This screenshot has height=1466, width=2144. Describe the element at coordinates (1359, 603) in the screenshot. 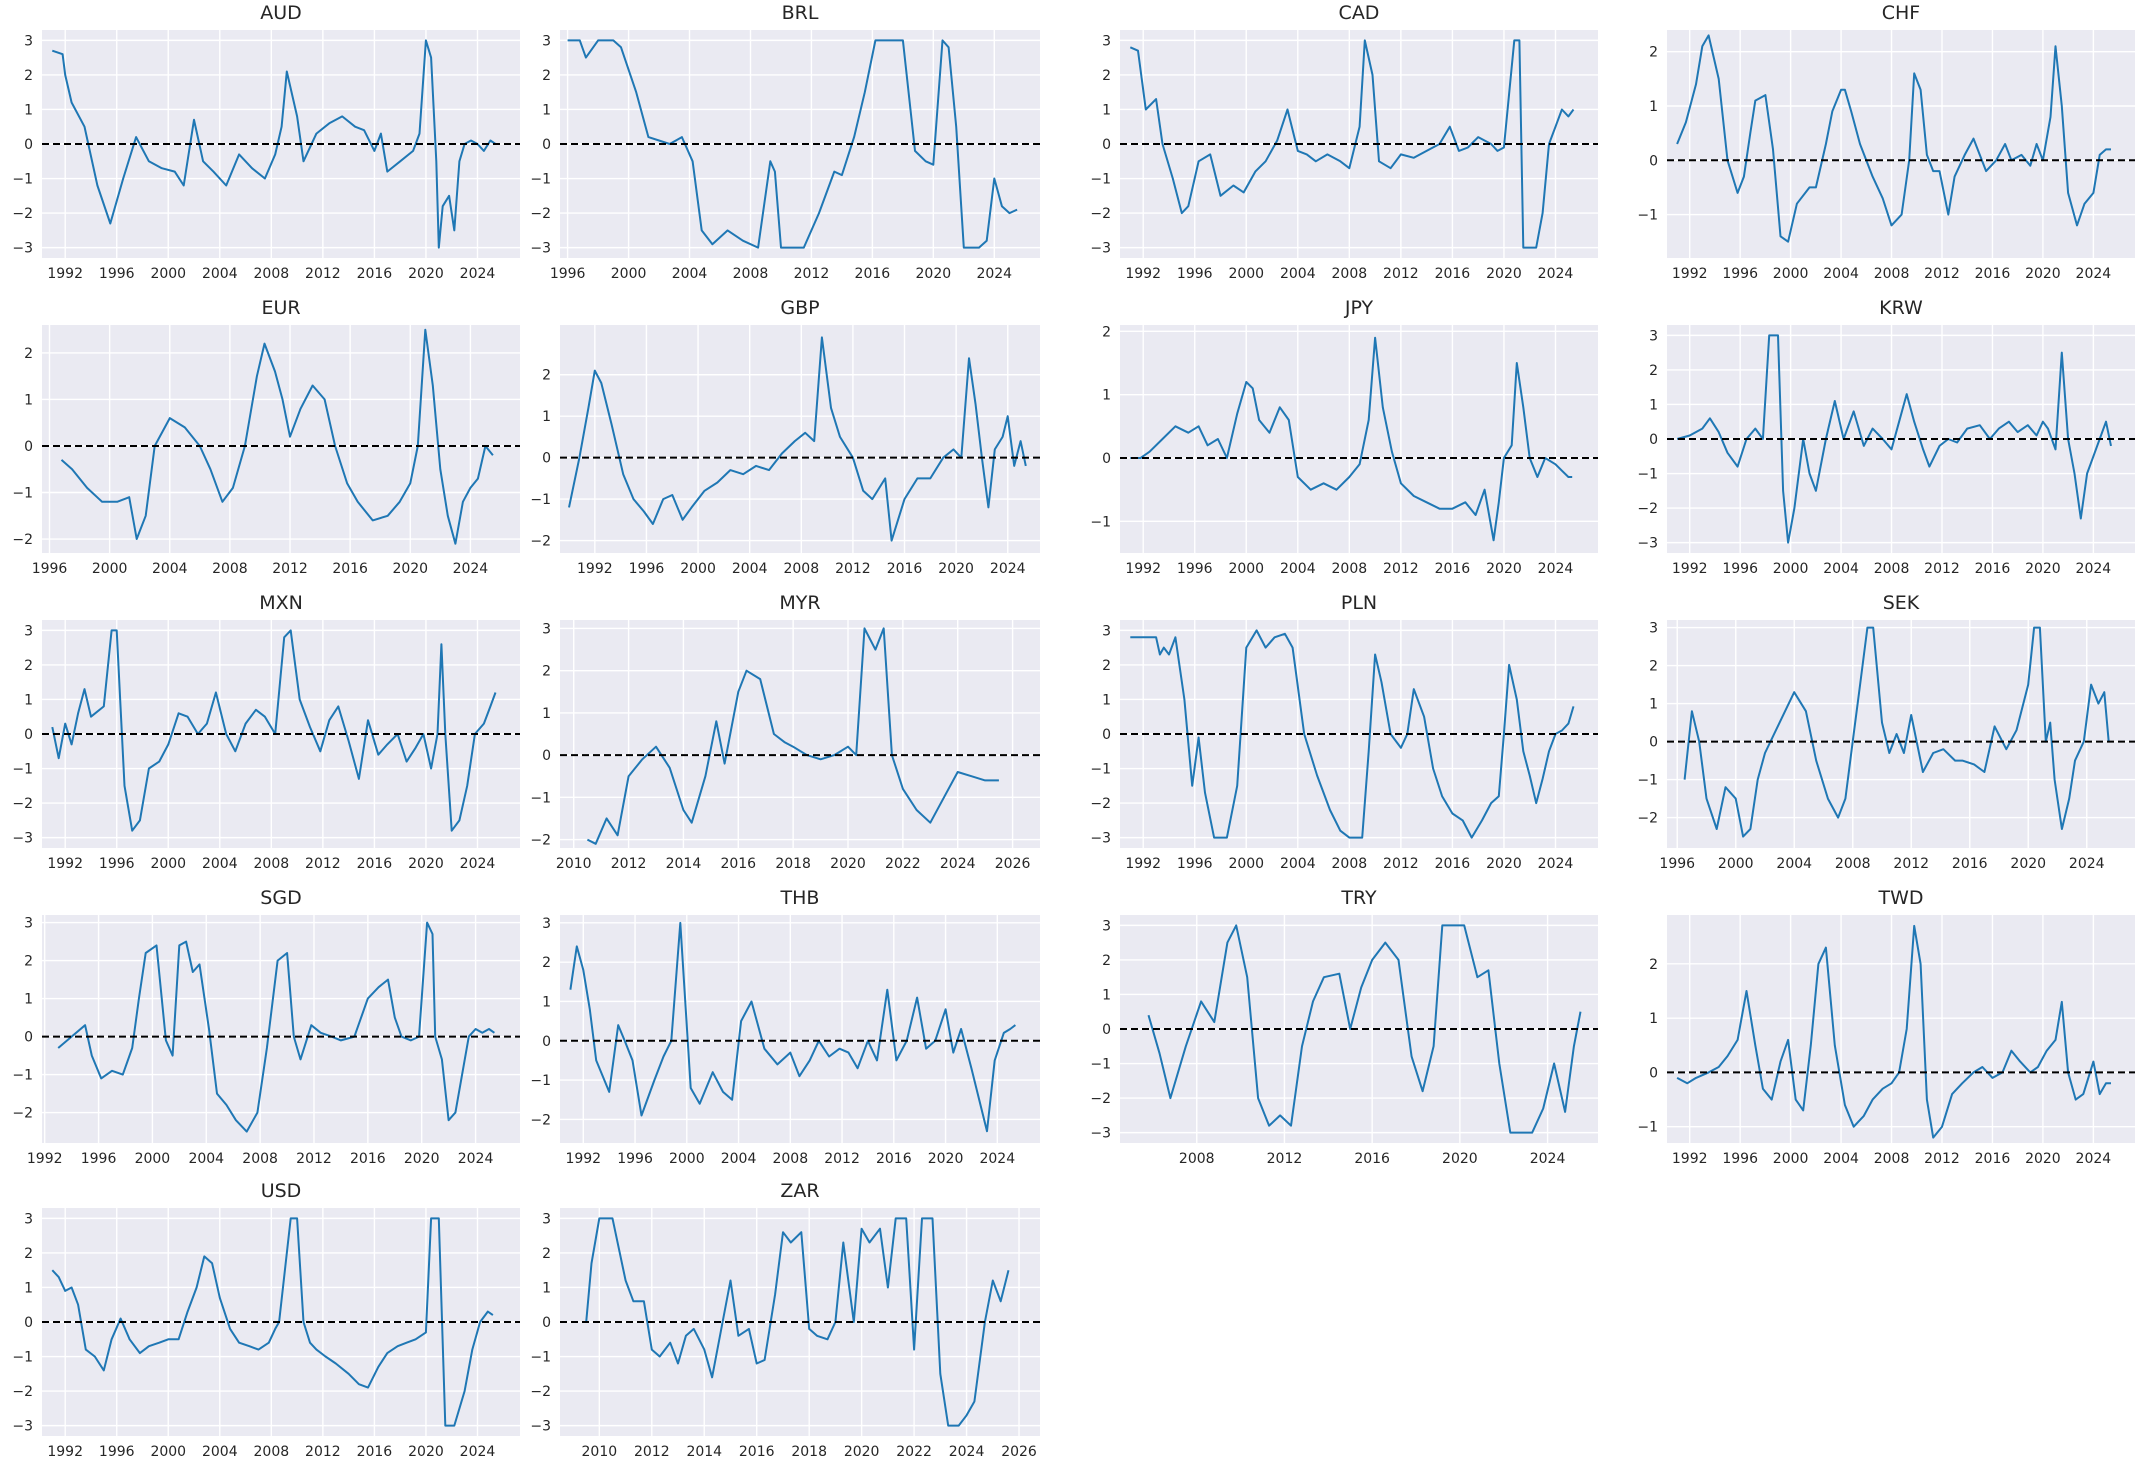

I see `panel-title: PLN` at that location.